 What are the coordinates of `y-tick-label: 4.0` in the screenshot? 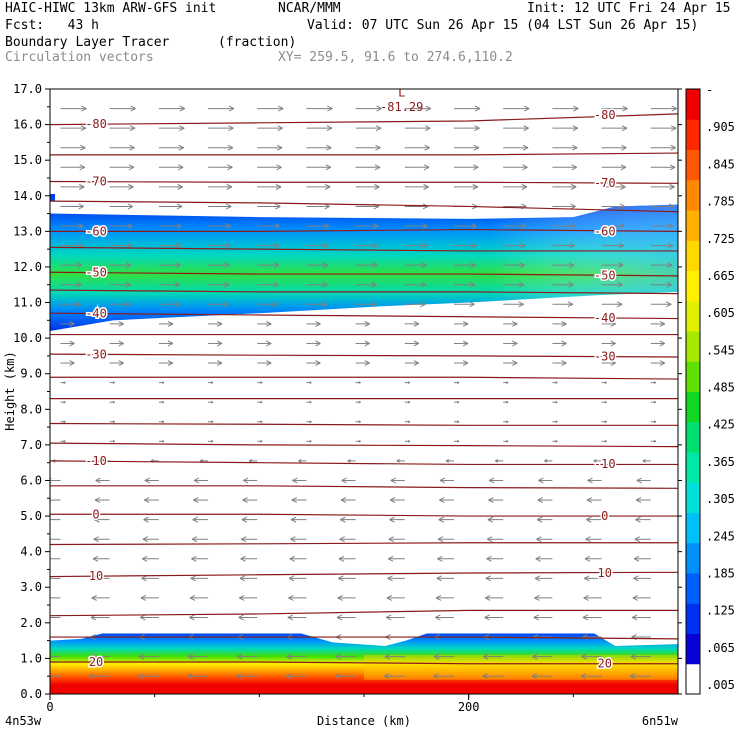 It's located at (31, 552).